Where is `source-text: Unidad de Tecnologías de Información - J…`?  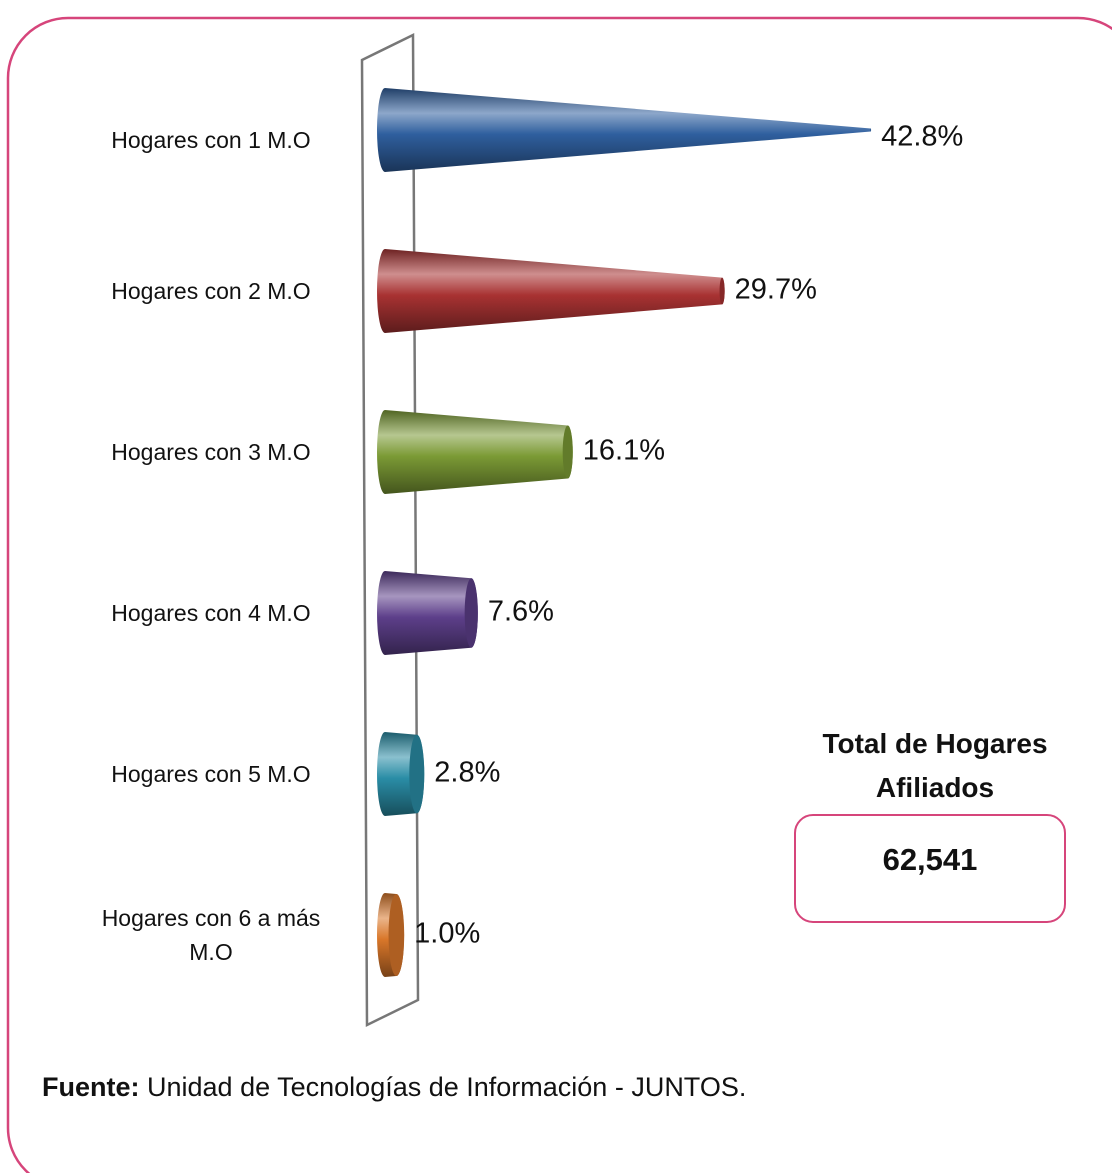
source-text: Unidad de Tecnologías de Información - J… is located at coordinates (447, 1087).